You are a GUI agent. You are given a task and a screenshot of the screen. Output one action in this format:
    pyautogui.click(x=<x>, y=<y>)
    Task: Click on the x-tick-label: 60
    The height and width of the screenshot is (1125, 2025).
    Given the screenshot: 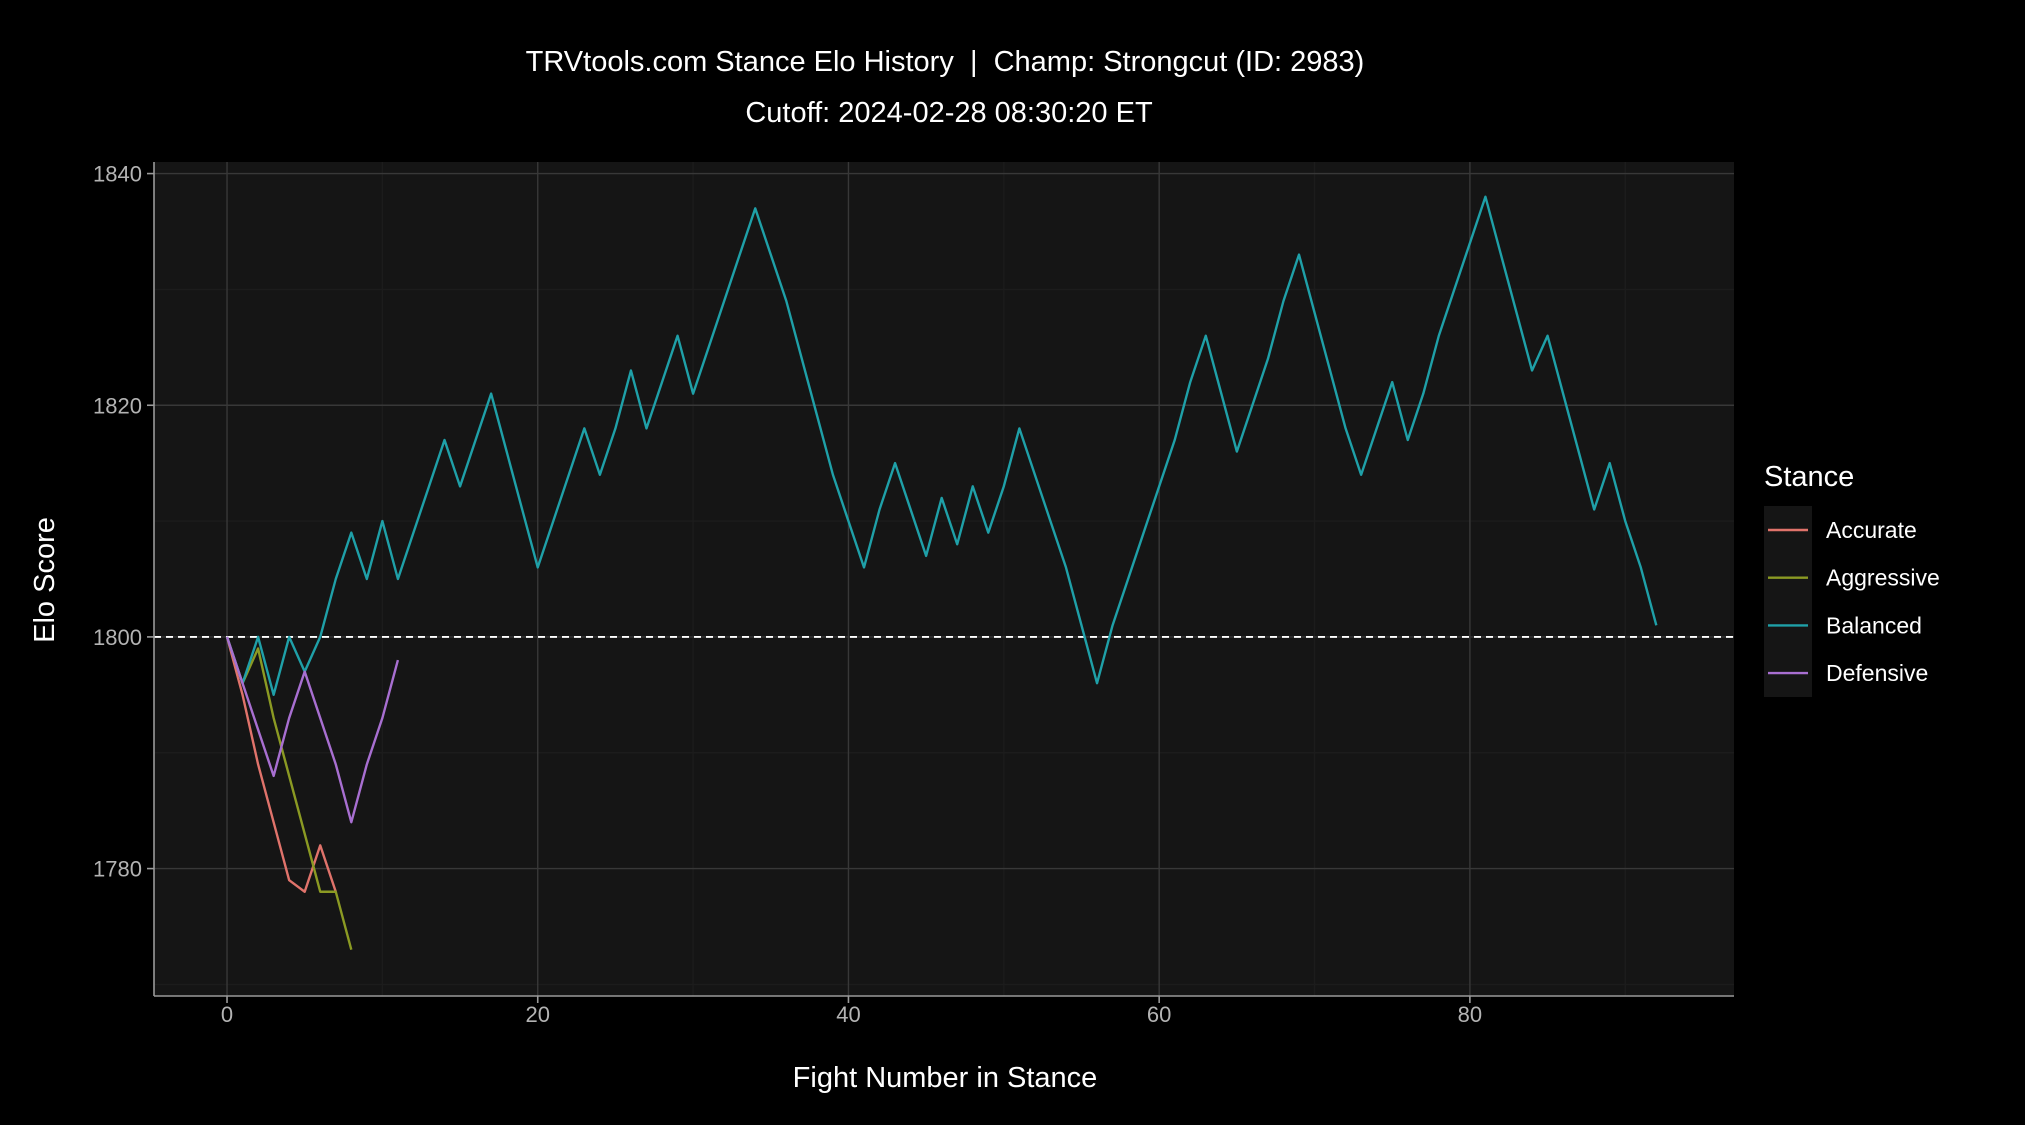 What is the action you would take?
    pyautogui.click(x=1159, y=1014)
    